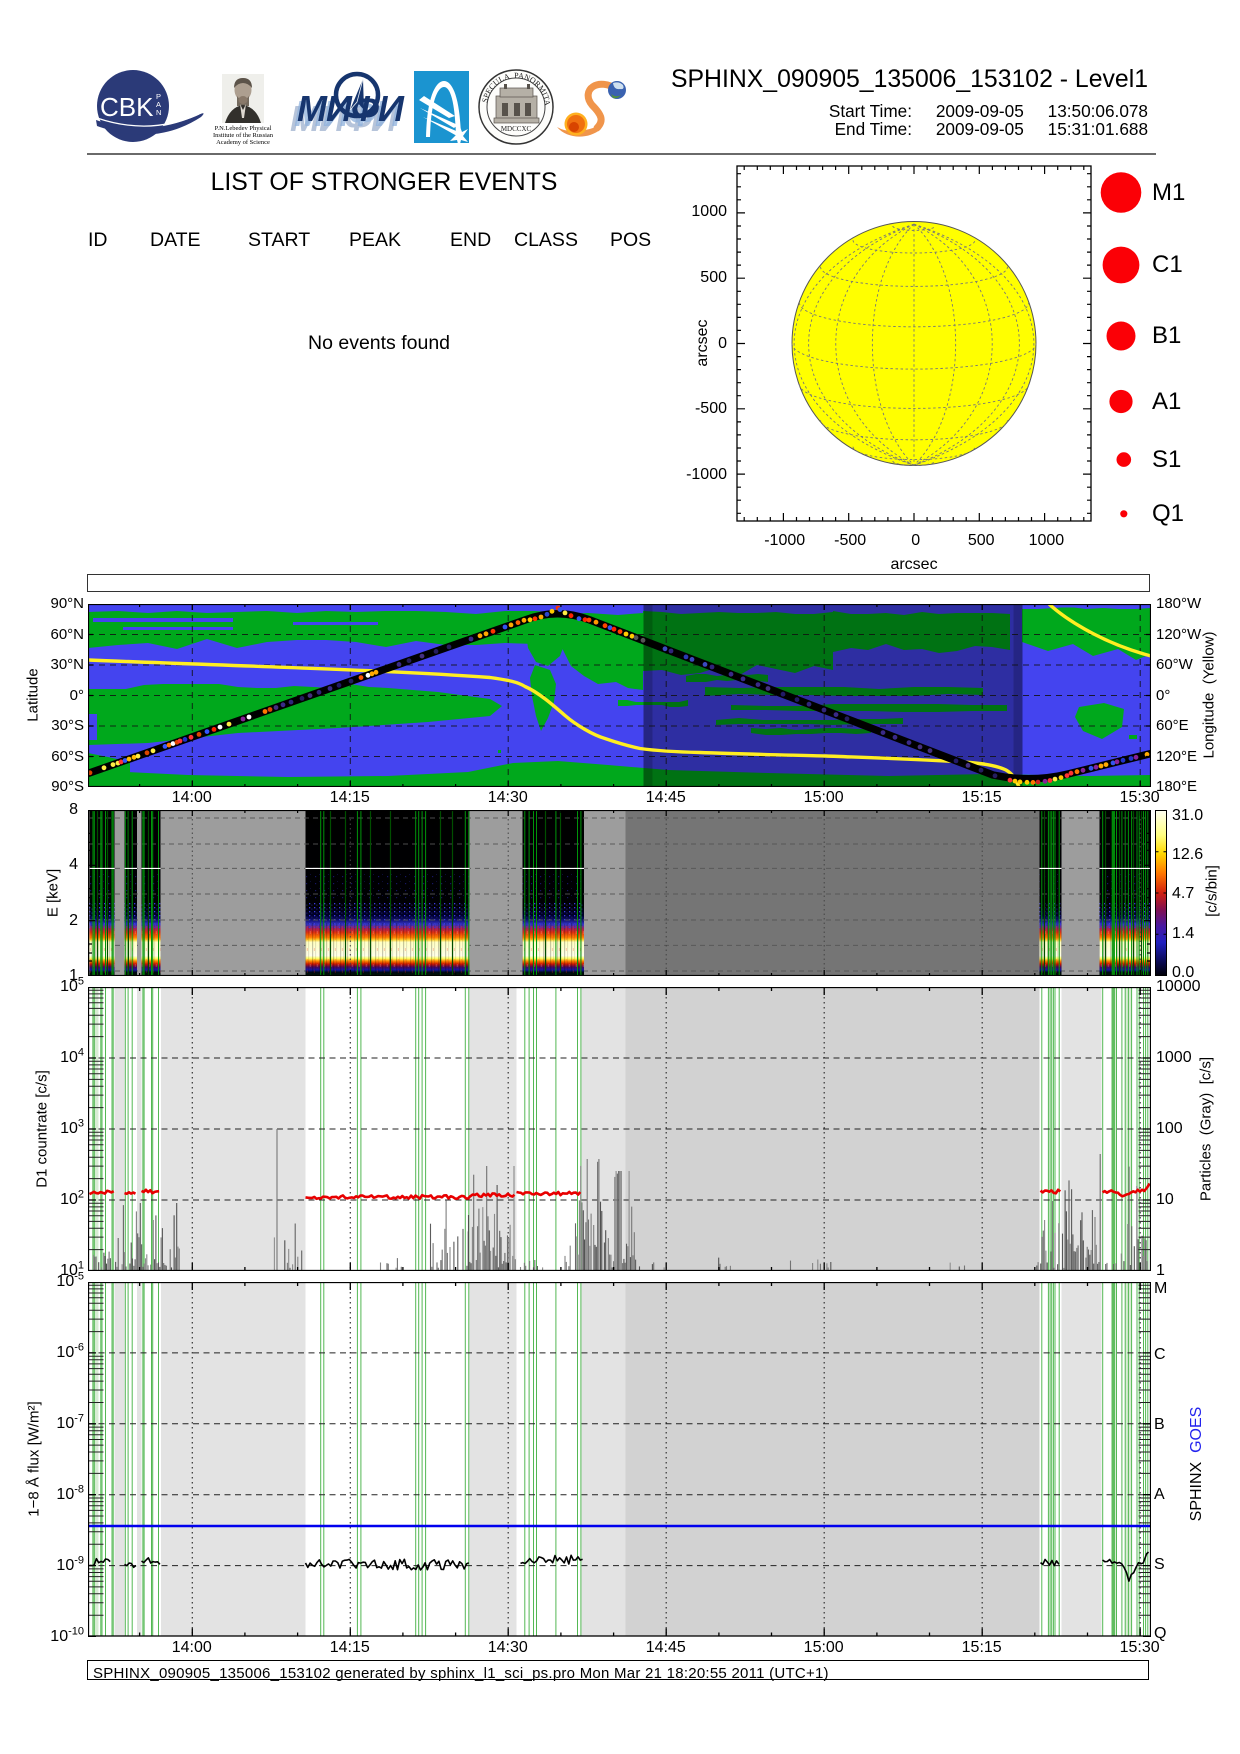 This screenshot has height=1754, width=1240. I want to click on svg-text: SPECULA PANORMITANA, so click(276, 53).